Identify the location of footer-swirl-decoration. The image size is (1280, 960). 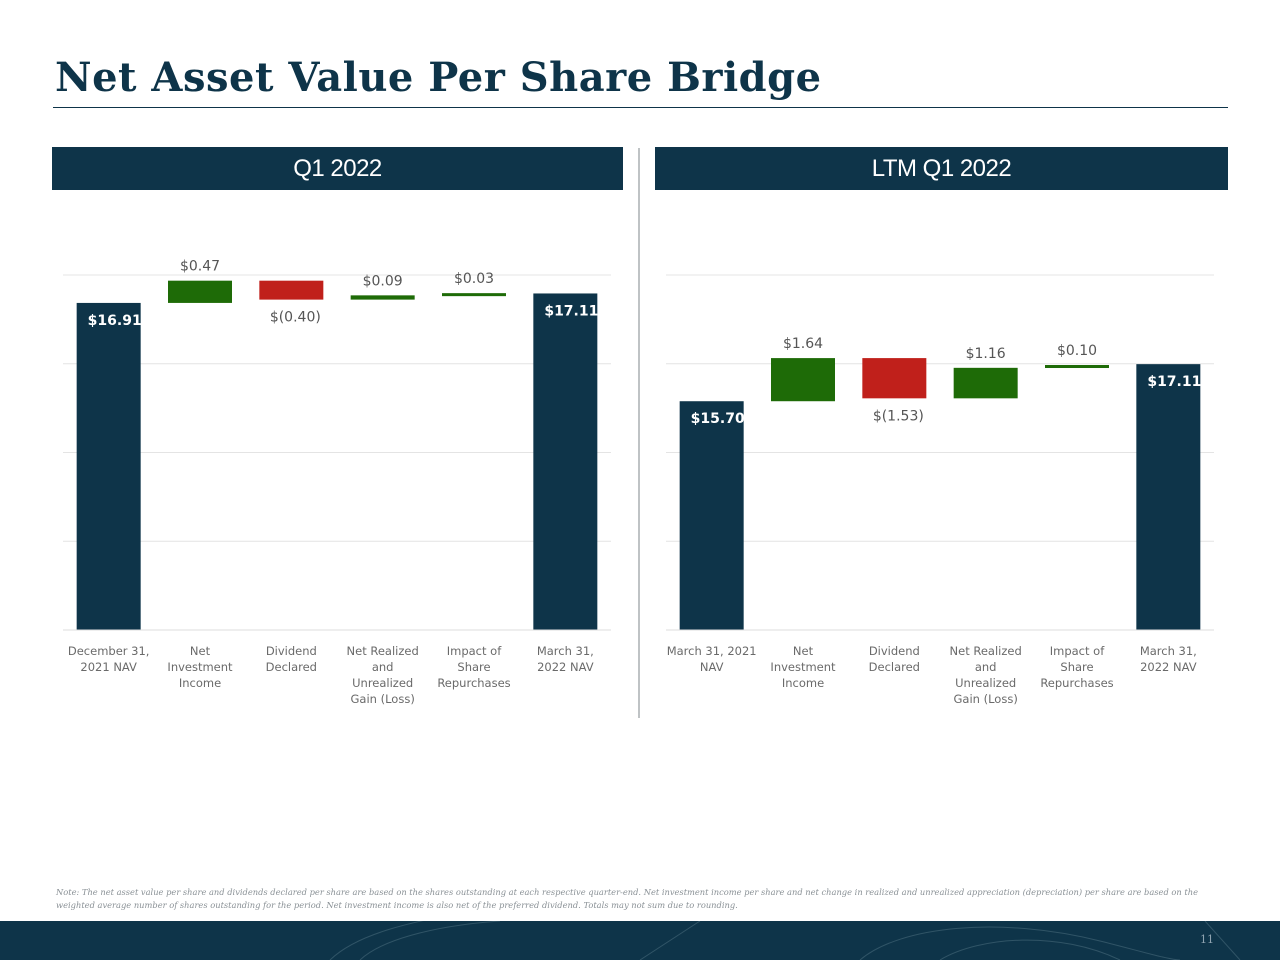
(785, 940).